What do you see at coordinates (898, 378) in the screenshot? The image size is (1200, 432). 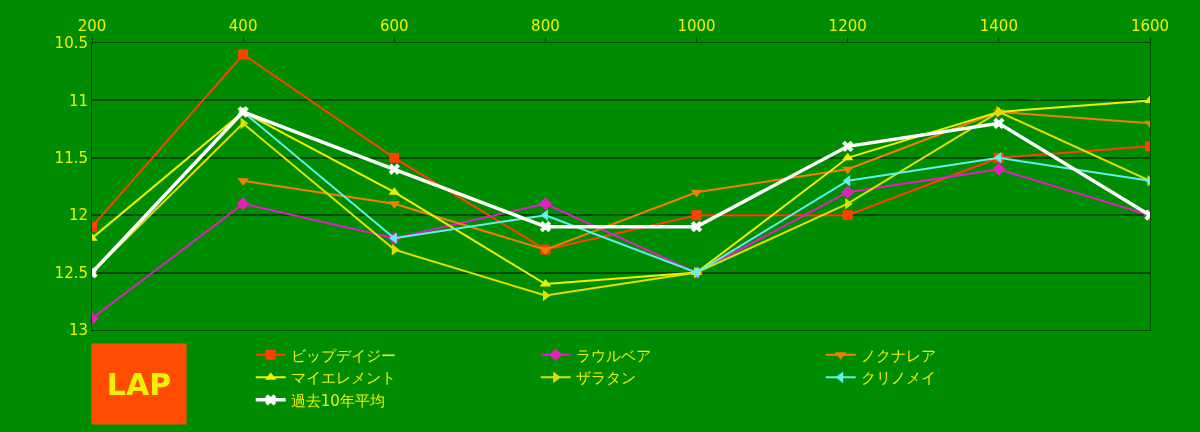 I see `legend-label: クリノメイ` at bounding box center [898, 378].